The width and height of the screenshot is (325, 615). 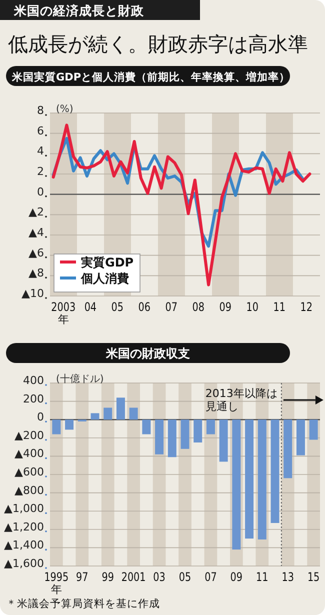 I want to click on y-tick-label: 6, so click(x=40, y=131).